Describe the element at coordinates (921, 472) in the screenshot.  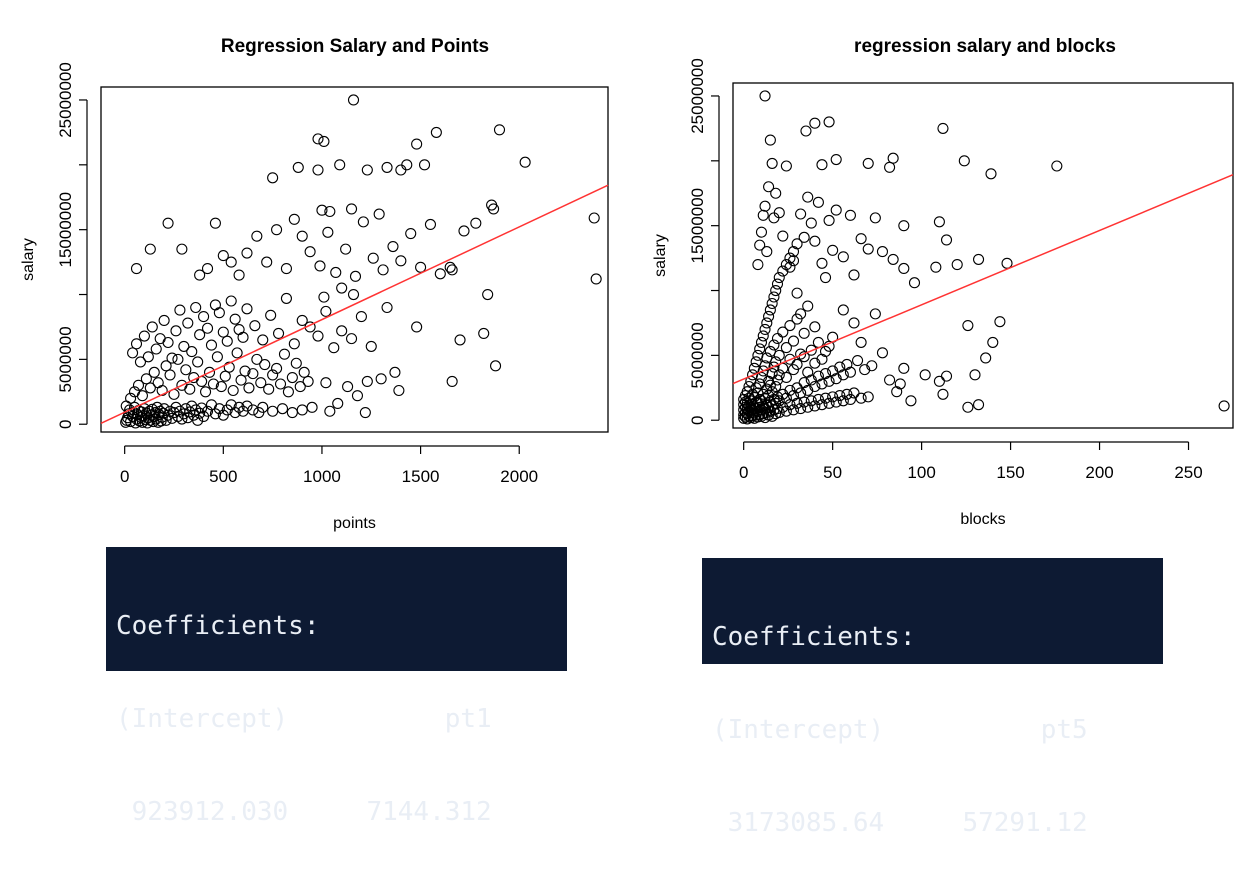
I see `x-tick-label: 100` at that location.